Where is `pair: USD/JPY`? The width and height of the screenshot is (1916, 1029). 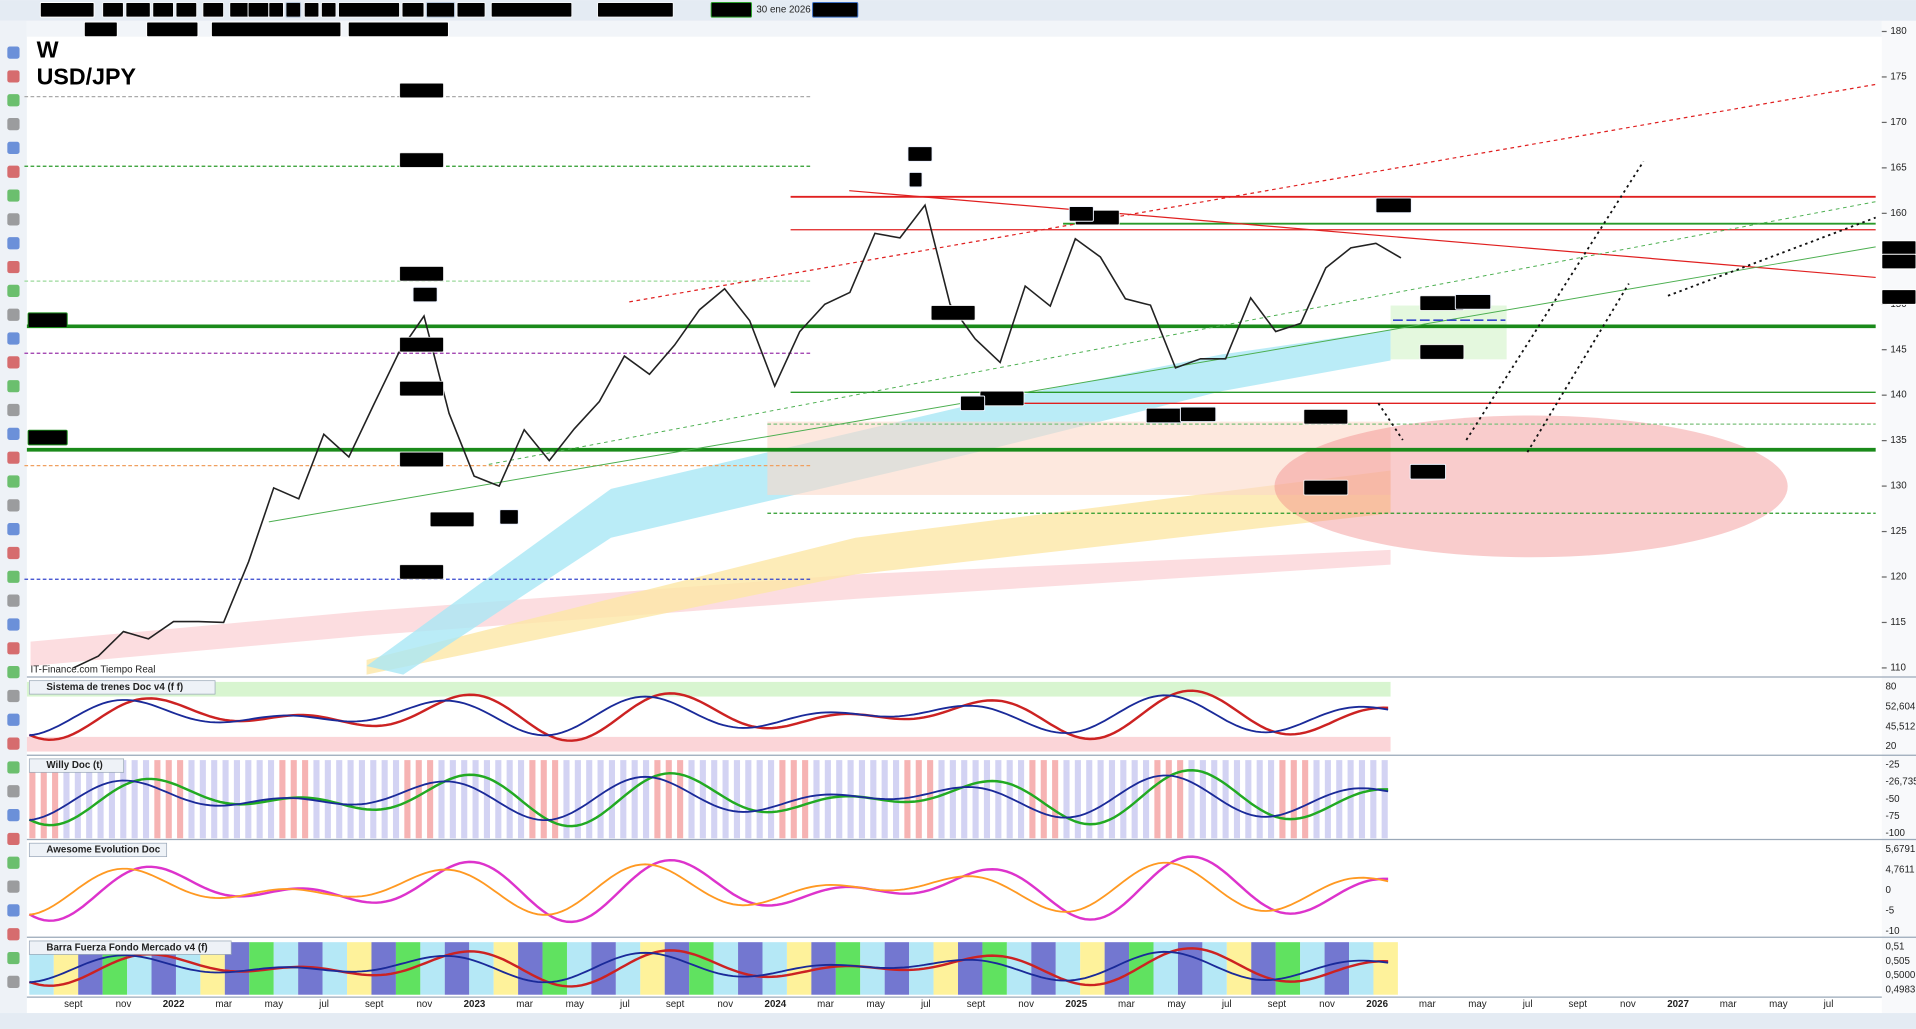
pair: USD/JPY is located at coordinates (87, 76).